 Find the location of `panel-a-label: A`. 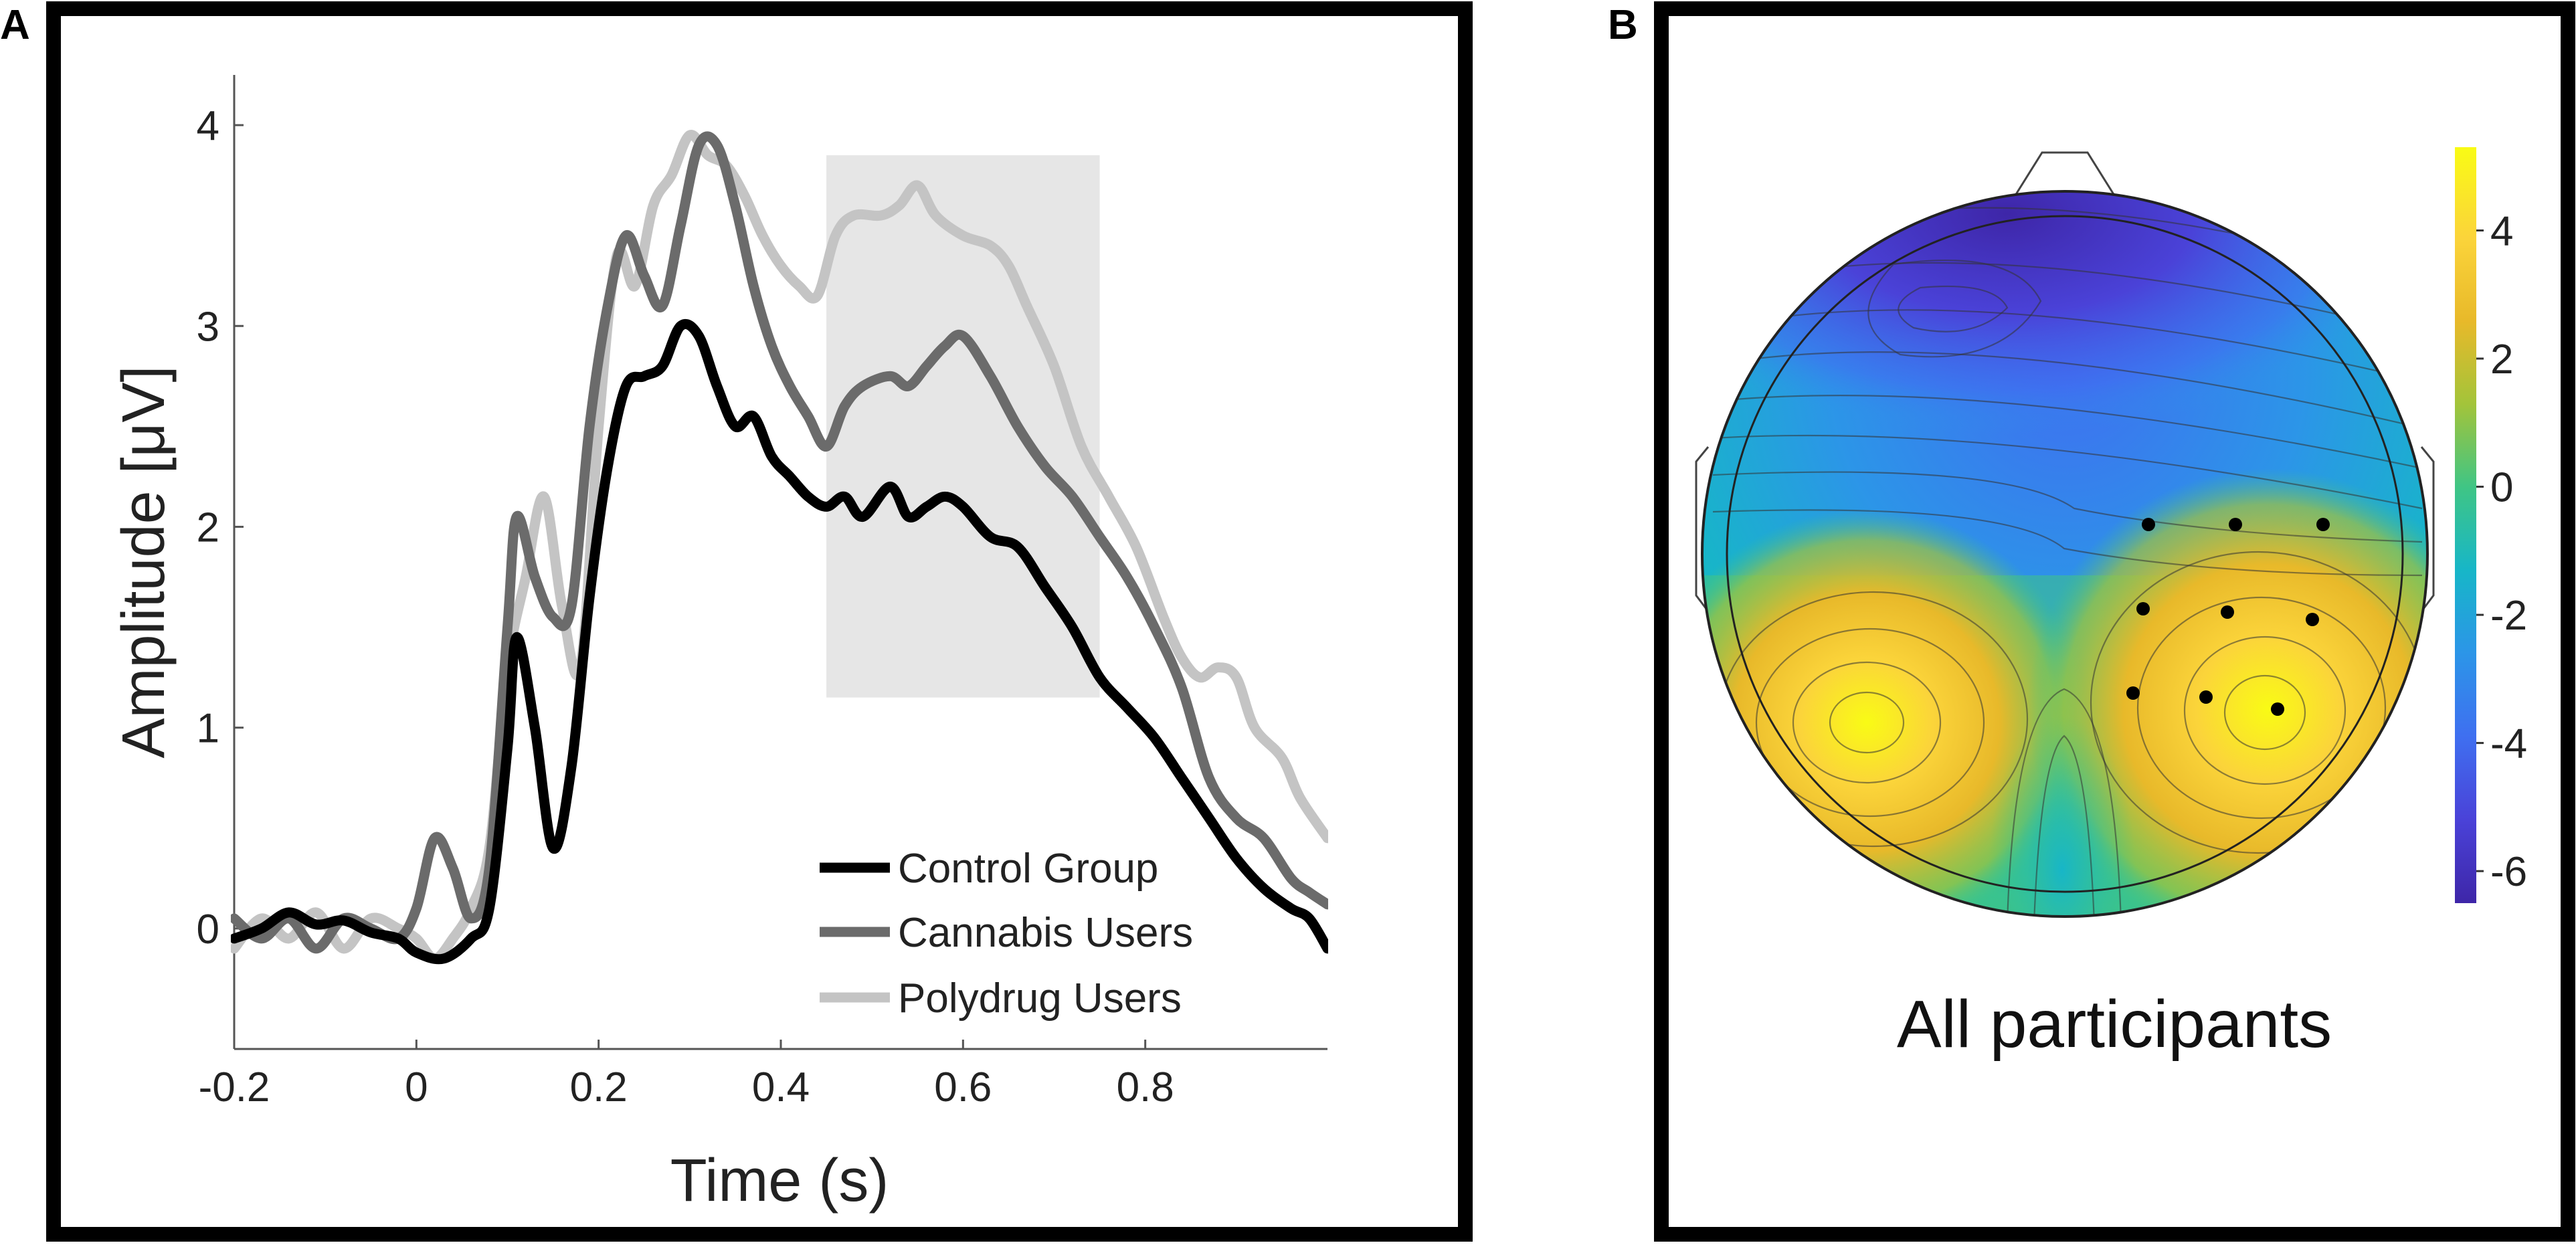

panel-a-label: A is located at coordinates (15, 25).